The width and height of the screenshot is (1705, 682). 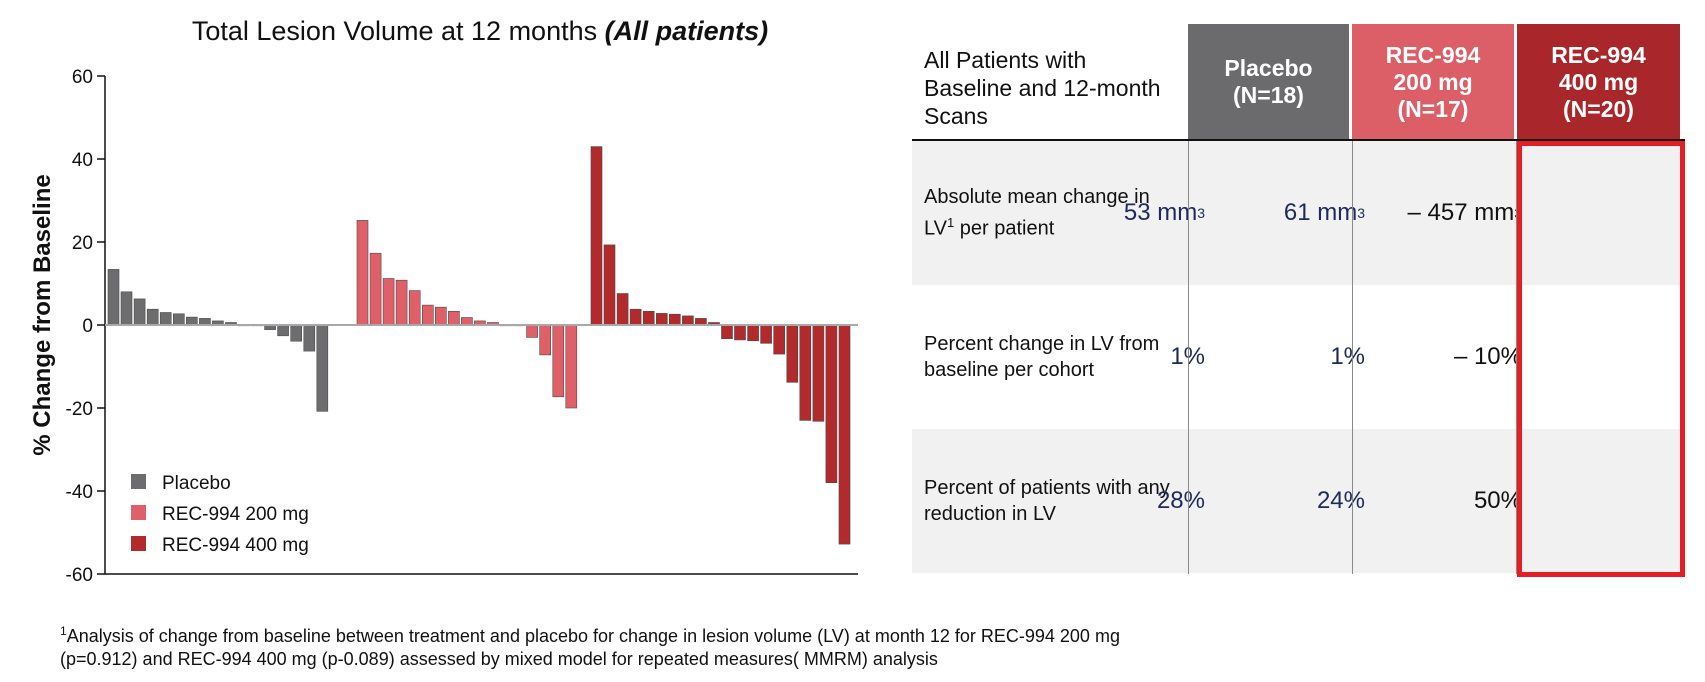 What do you see at coordinates (138, 512) in the screenshot?
I see `legend-swatch-rec994-200mg` at bounding box center [138, 512].